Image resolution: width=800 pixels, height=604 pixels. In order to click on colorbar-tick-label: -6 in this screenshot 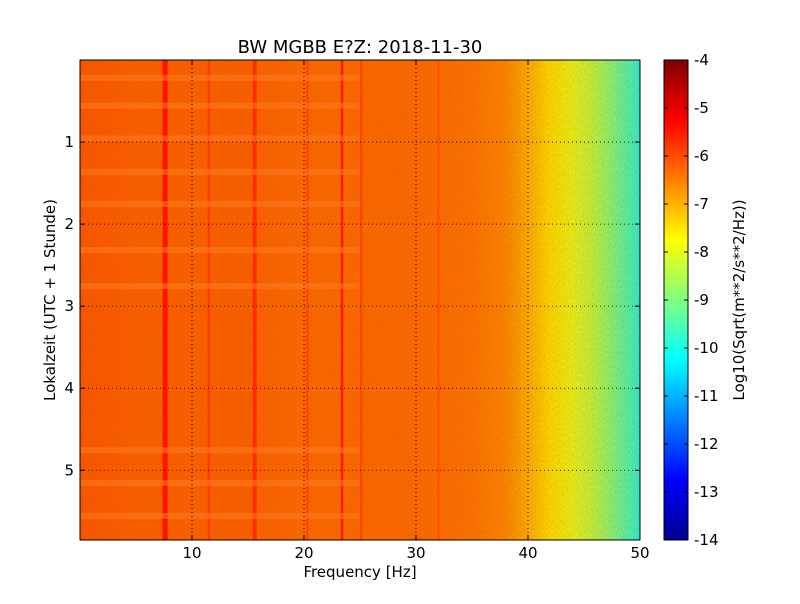, I will do `click(701, 156)`.